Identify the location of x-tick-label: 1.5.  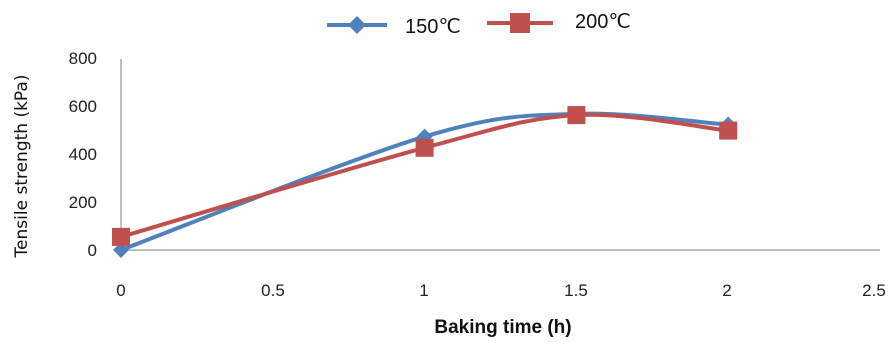
(576, 290).